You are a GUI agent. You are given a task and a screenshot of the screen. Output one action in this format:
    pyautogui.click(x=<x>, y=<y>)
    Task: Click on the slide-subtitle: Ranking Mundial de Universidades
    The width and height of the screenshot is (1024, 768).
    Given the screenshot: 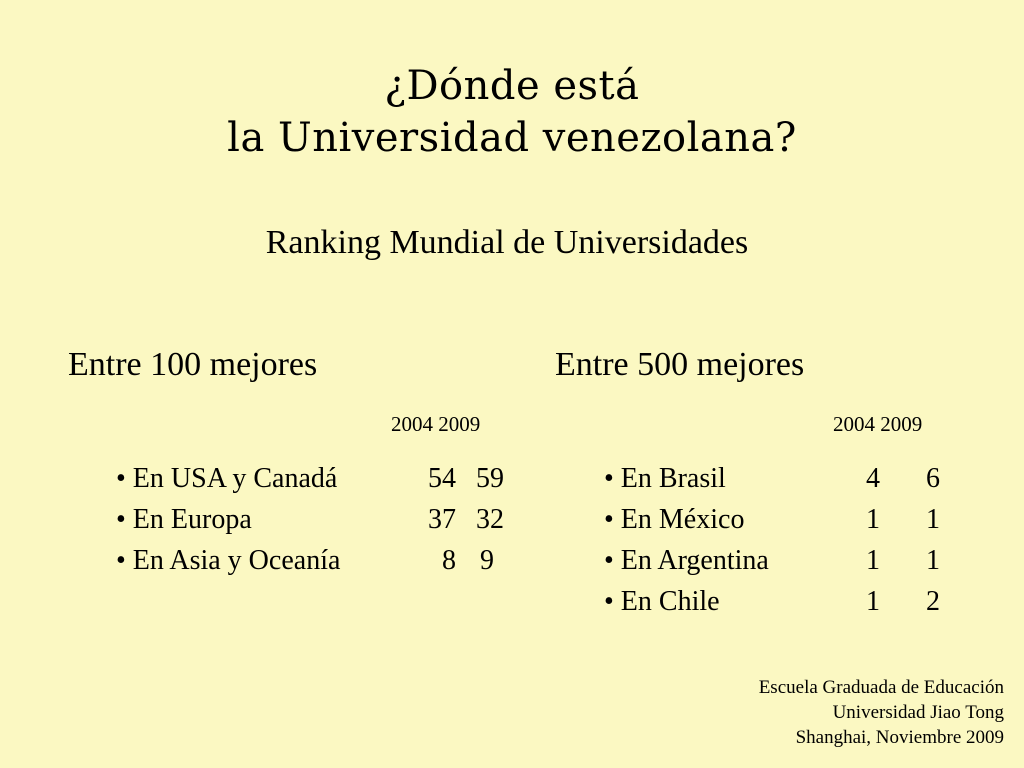 What is the action you would take?
    pyautogui.click(x=507, y=242)
    